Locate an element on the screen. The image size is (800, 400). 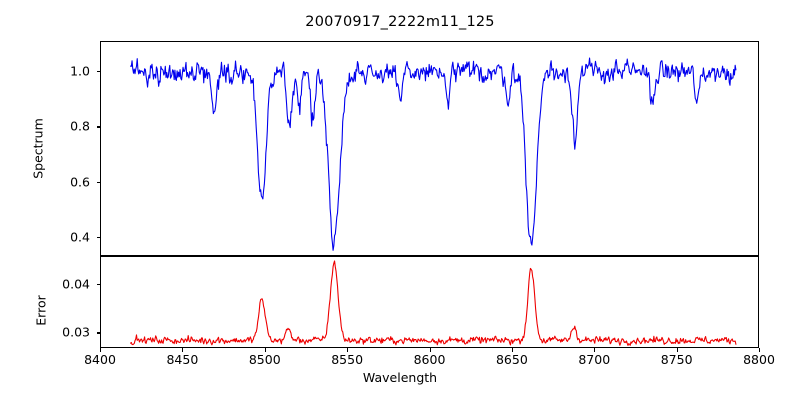
y-tick-label: 0.03 is located at coordinates (76, 332).